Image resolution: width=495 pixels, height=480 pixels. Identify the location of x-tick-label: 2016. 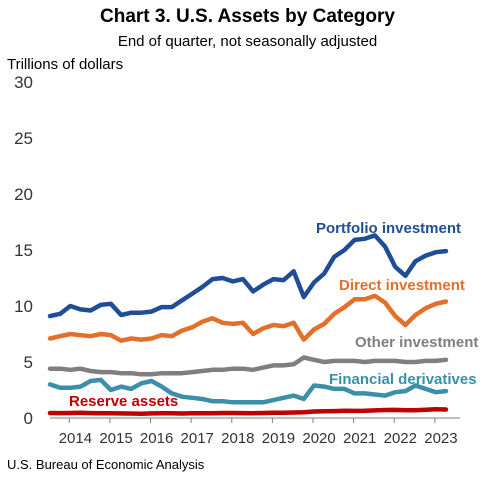
(156, 438).